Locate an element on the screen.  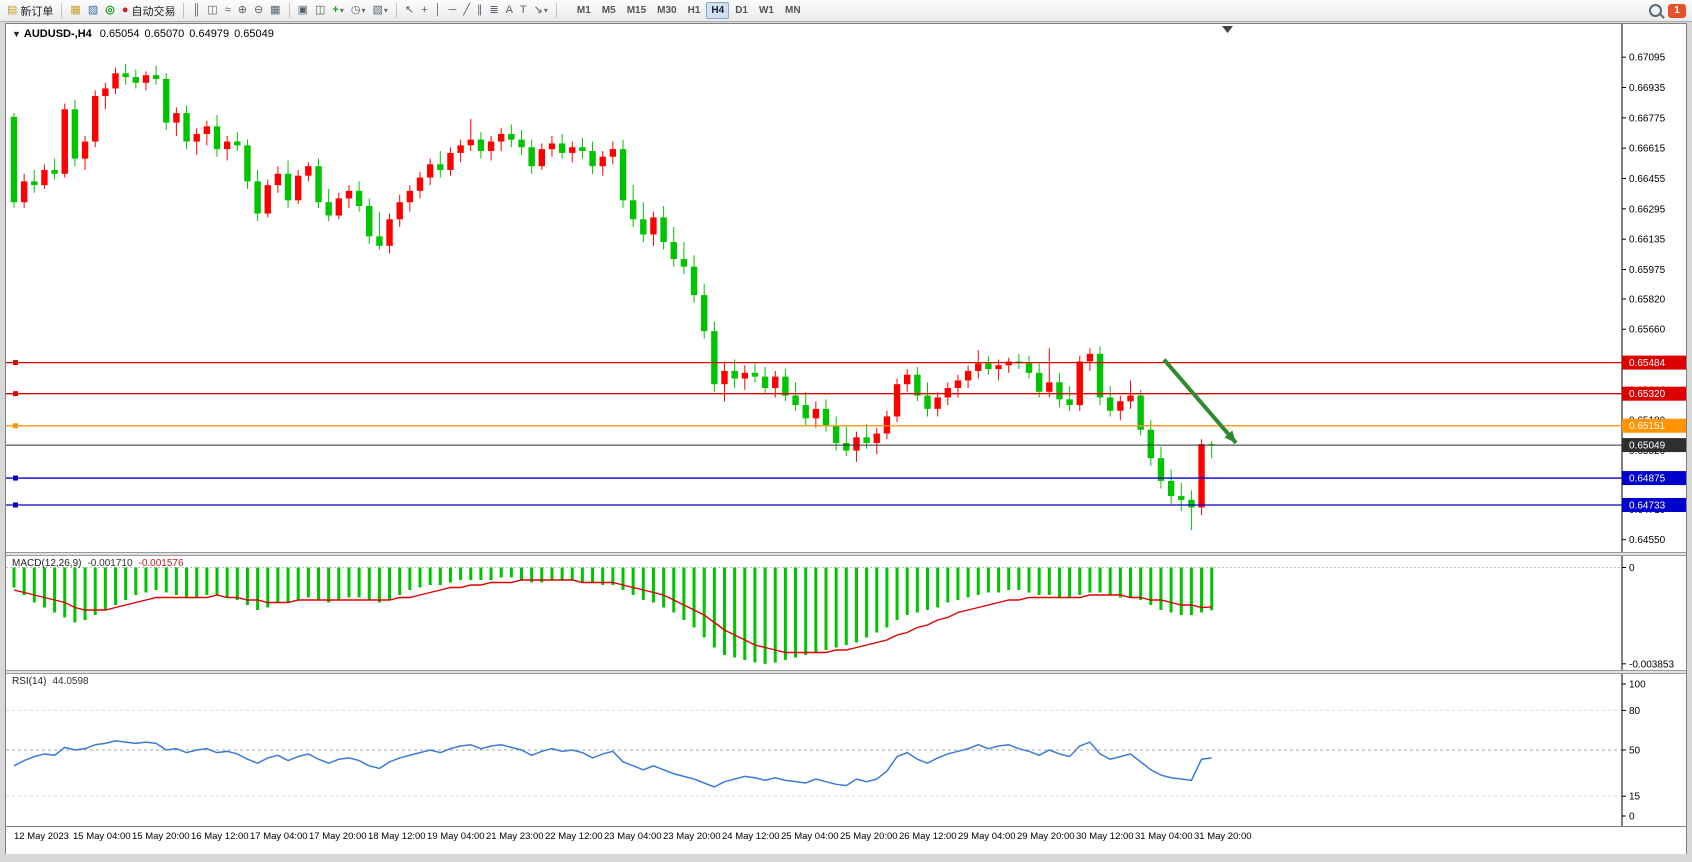
macd-label: MACD(12,26,9) -0.001710 -0.001576 is located at coordinates (98, 563).